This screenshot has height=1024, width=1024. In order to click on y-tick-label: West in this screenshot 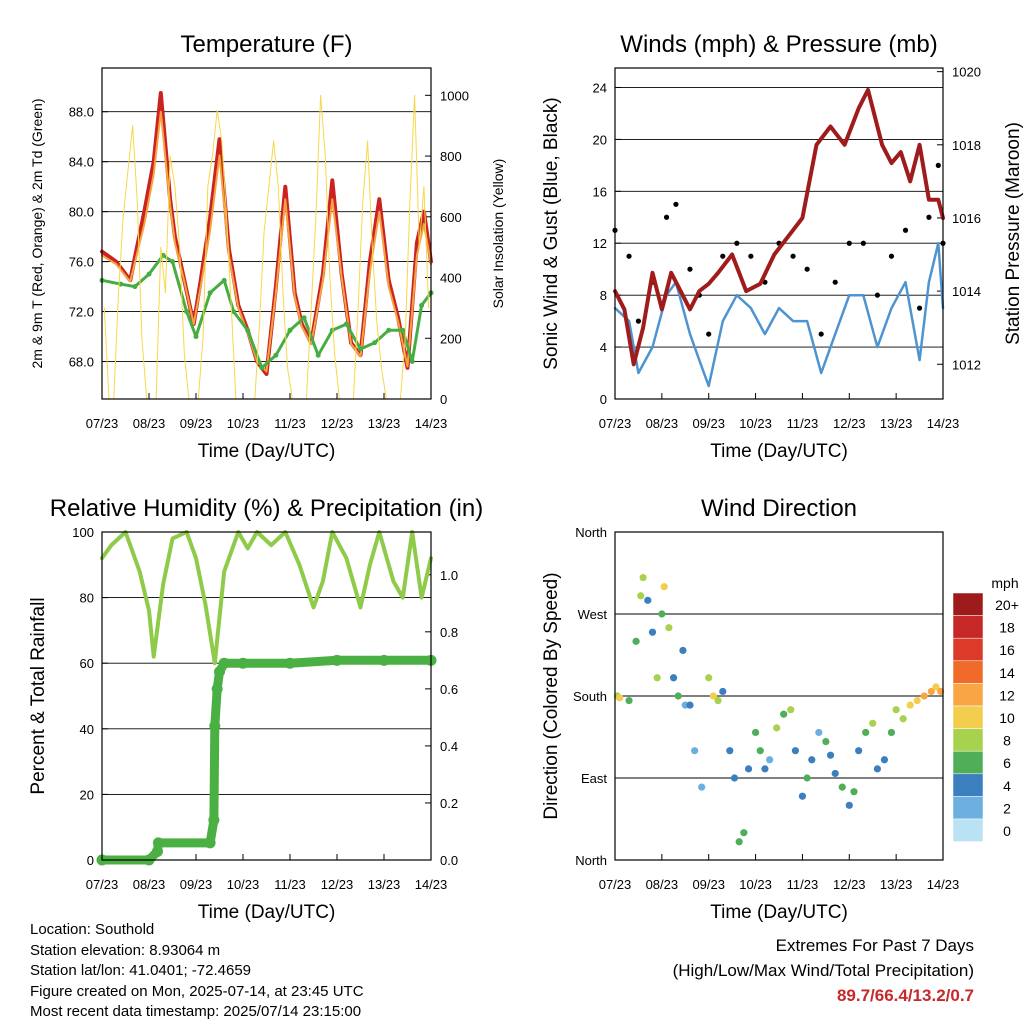, I will do `click(593, 614)`.